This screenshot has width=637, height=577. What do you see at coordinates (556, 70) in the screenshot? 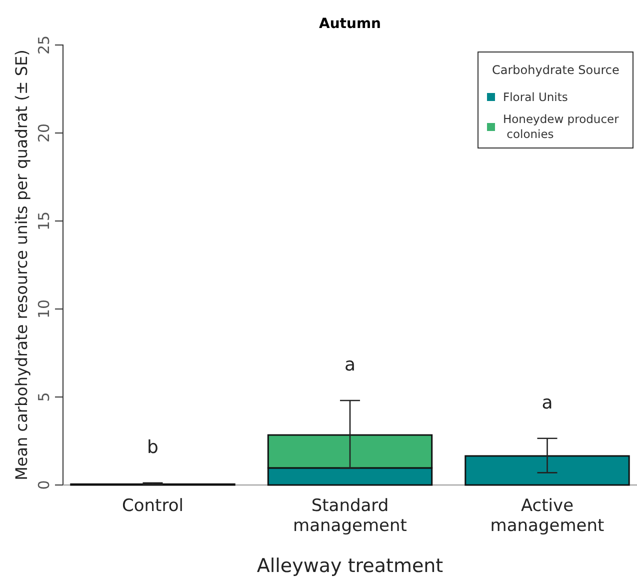
I see `legend-title: Carbohydrate Source` at bounding box center [556, 70].